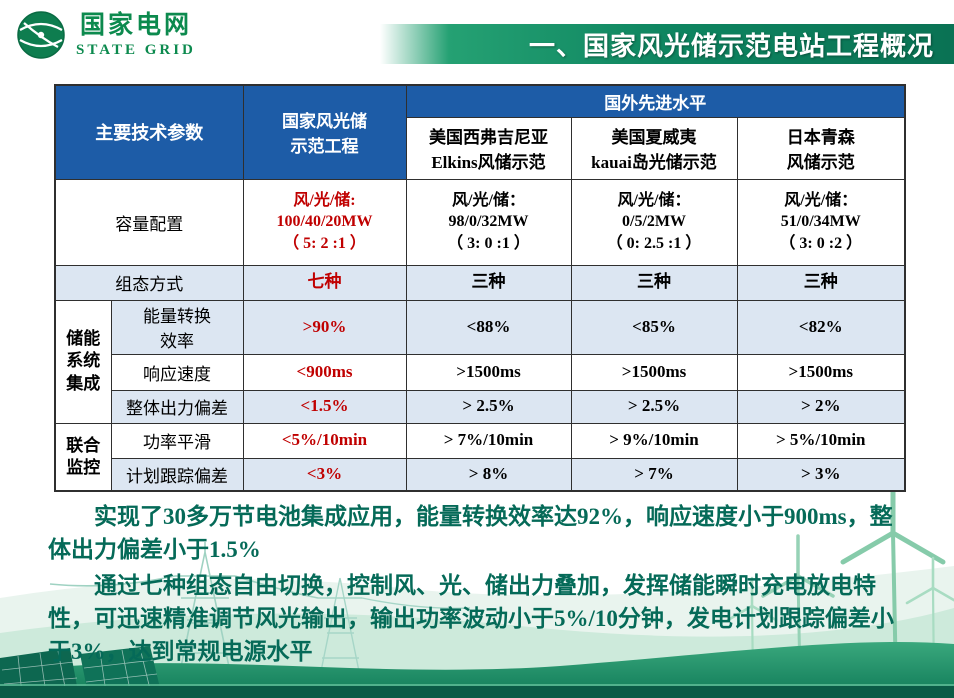 This screenshot has width=954, height=698. What do you see at coordinates (177, 372) in the screenshot?
I see `row-label: 响应速度` at bounding box center [177, 372].